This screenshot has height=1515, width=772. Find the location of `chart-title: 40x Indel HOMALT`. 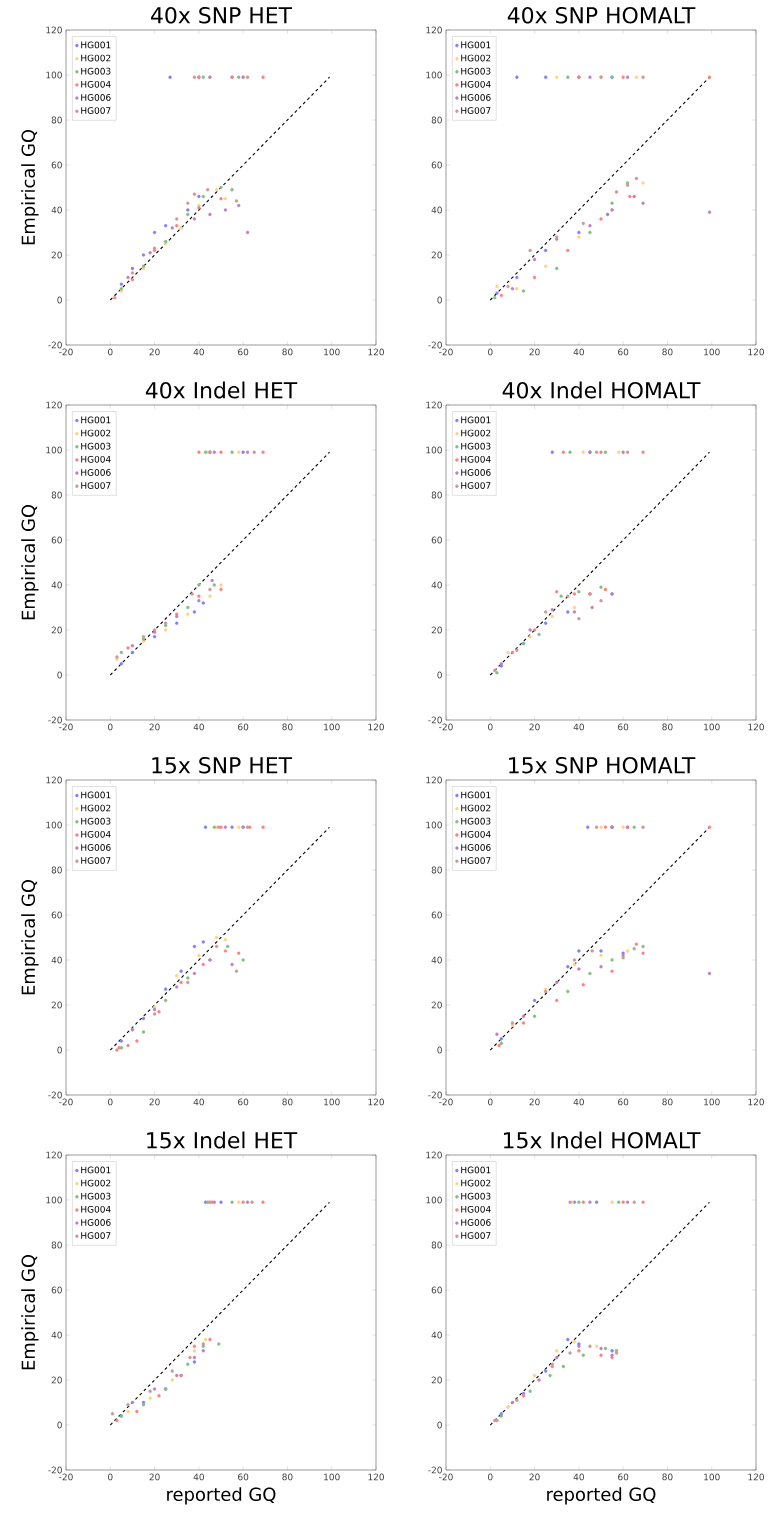

chart-title: 40x Indel HOMALT is located at coordinates (601, 390).